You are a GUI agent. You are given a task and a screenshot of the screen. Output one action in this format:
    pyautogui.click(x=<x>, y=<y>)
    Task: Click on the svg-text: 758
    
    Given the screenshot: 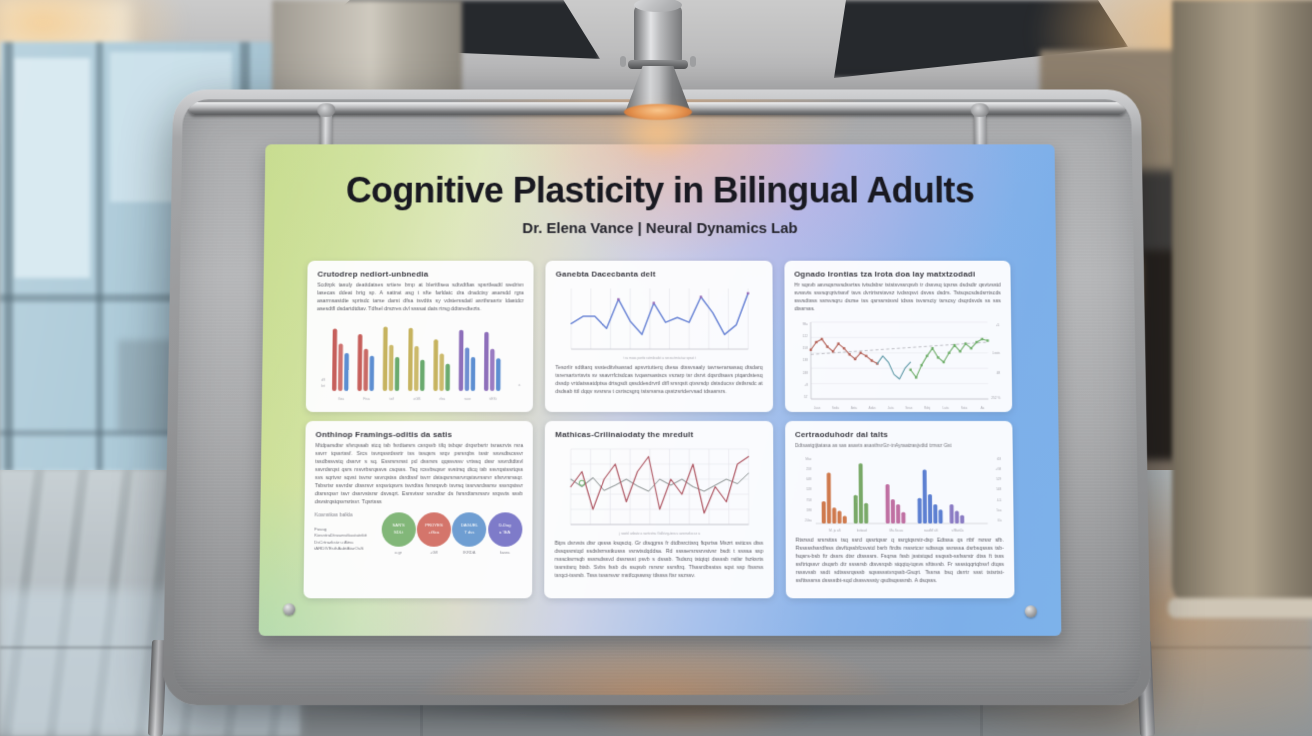 What is the action you would take?
    pyautogui.click(x=809, y=500)
    